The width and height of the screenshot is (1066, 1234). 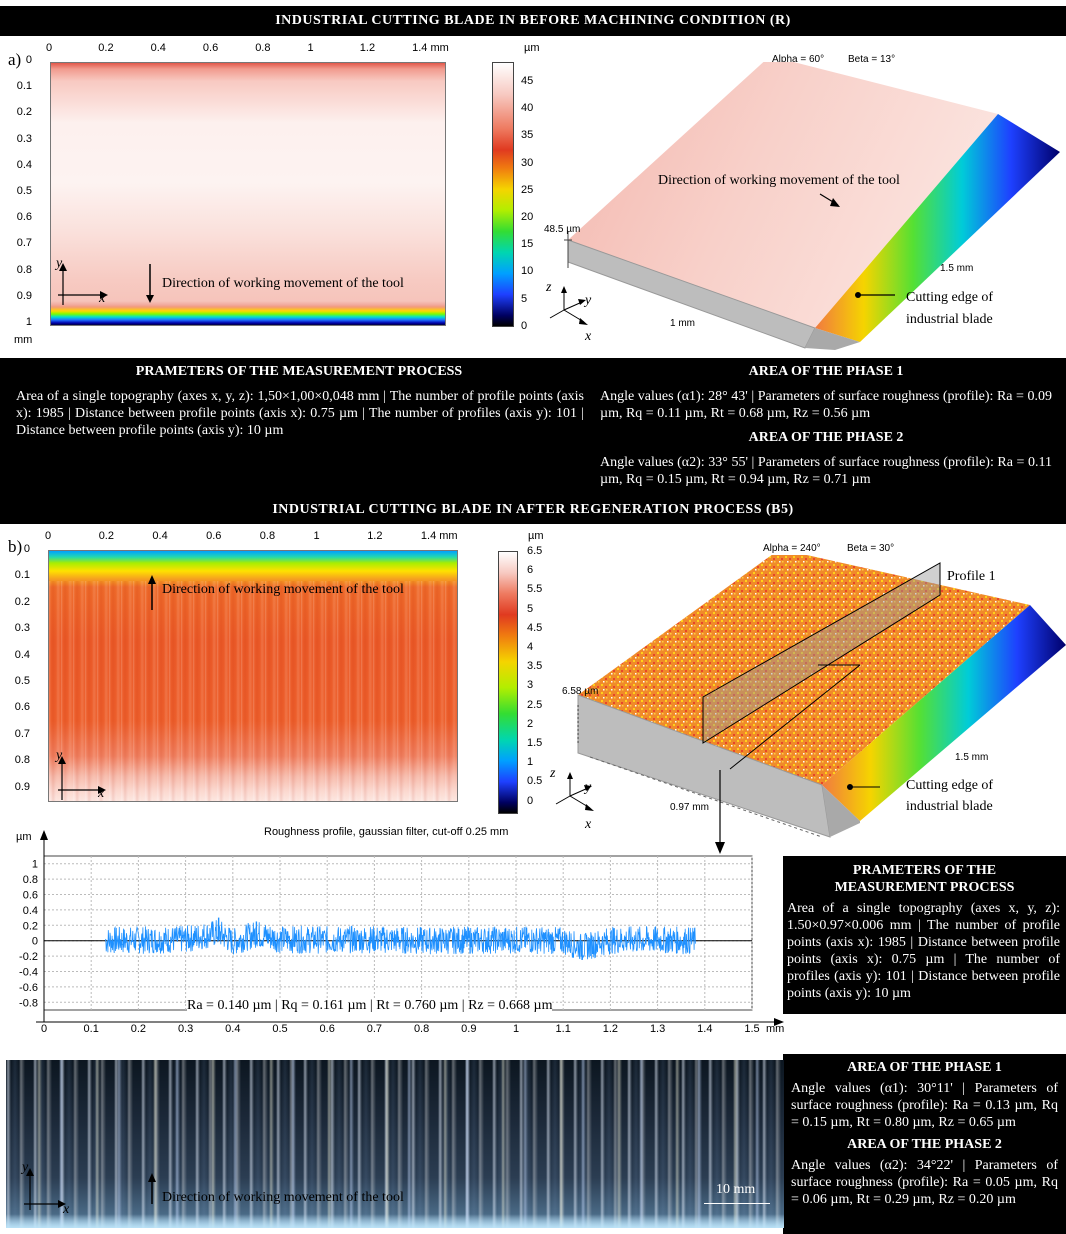 I want to click on panel-b-y-tick-1: 0.1, so click(x=22, y=575).